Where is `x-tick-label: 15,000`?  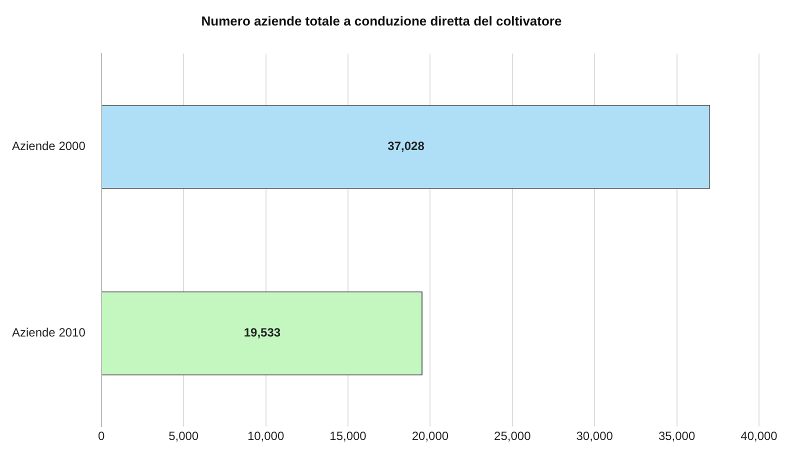 x-tick-label: 15,000 is located at coordinates (348, 436).